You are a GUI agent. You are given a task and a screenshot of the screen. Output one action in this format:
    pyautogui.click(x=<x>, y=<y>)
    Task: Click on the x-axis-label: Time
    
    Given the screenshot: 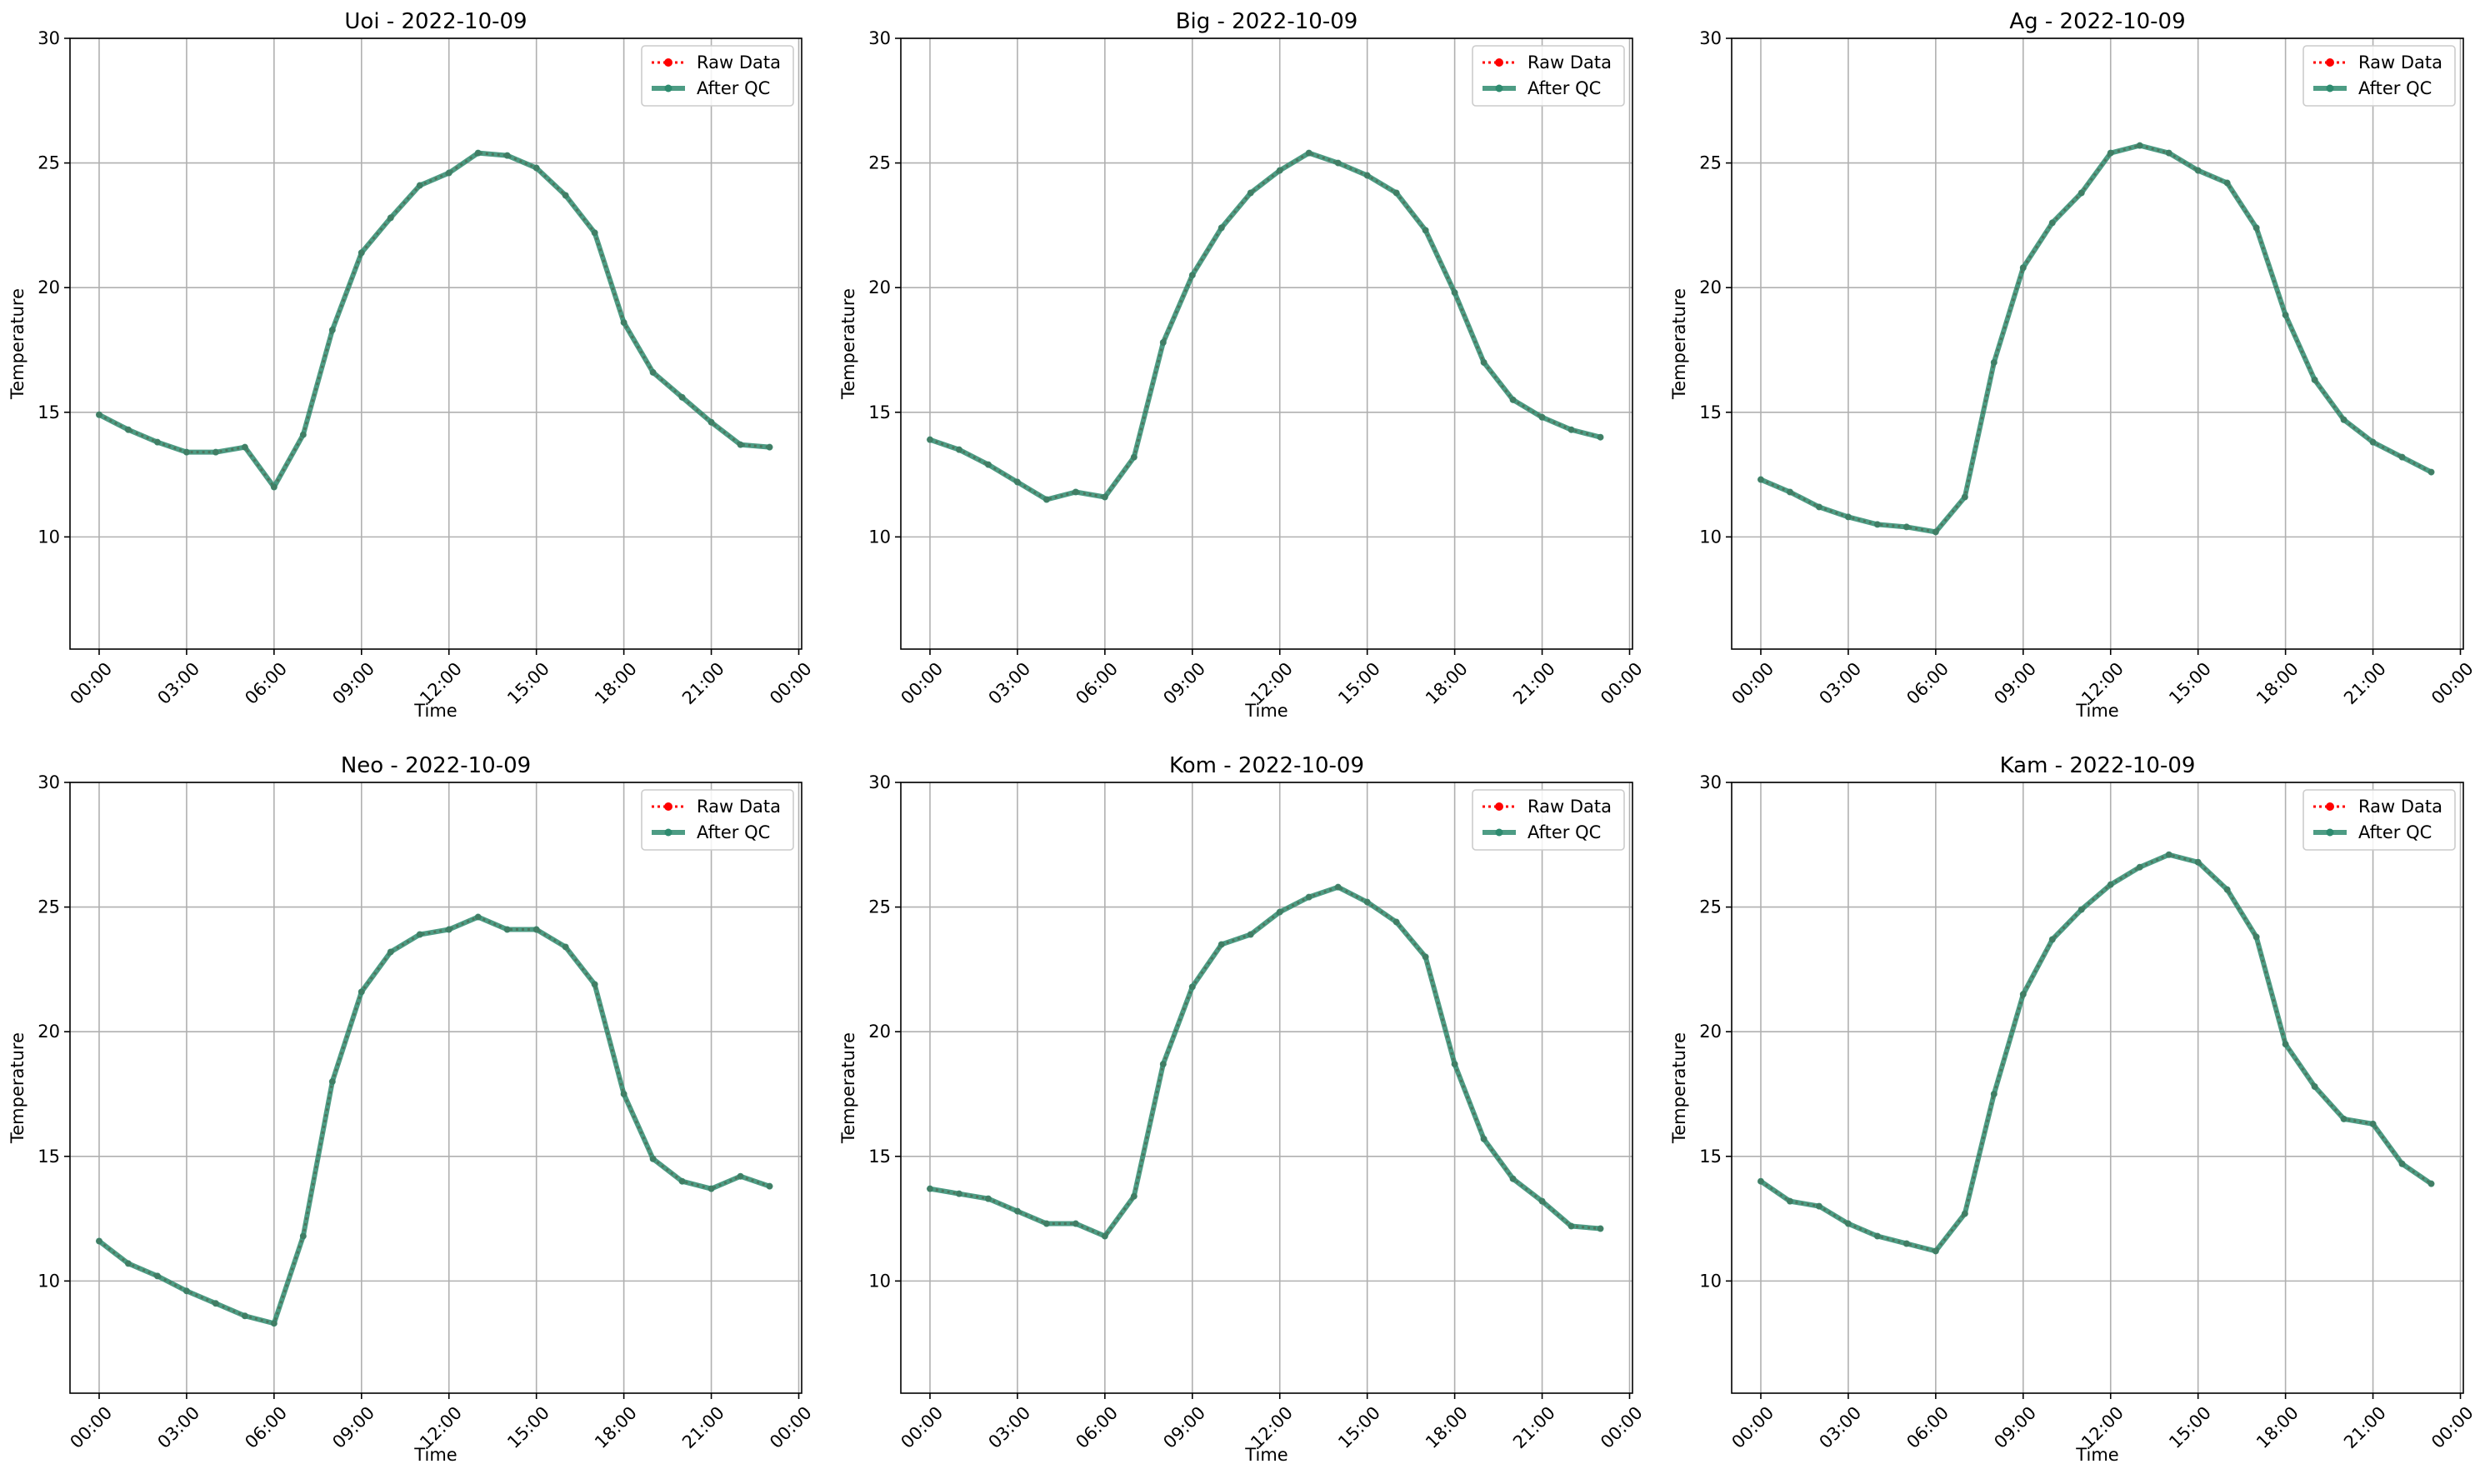 What is the action you would take?
    pyautogui.click(x=435, y=711)
    